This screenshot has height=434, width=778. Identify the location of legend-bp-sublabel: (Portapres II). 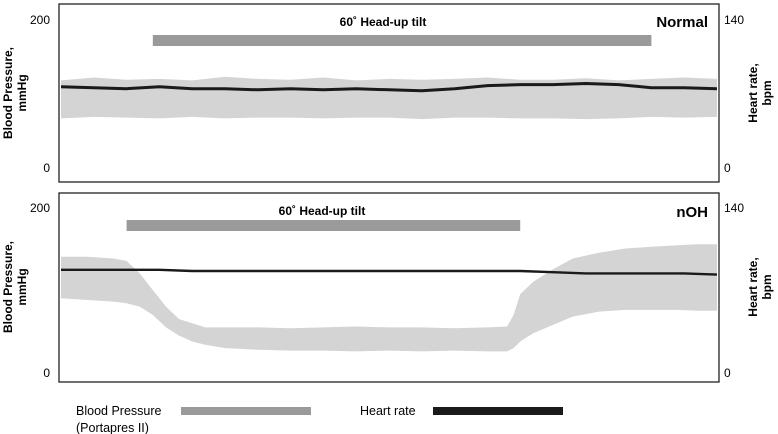
(112, 427).